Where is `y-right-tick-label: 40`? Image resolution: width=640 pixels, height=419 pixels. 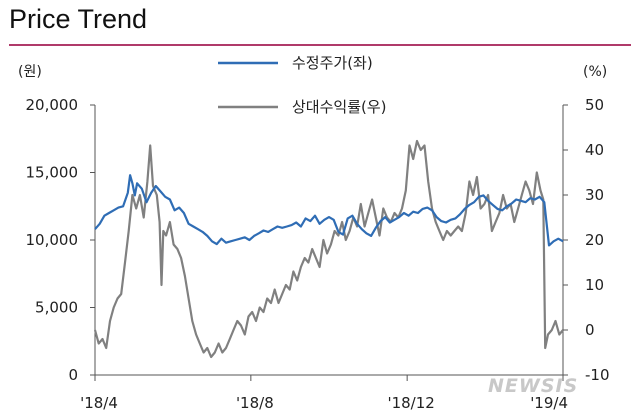
y-right-tick-label: 40 is located at coordinates (594, 150).